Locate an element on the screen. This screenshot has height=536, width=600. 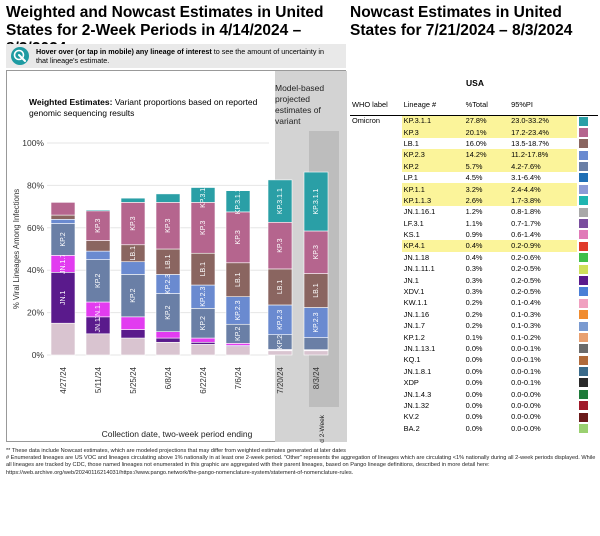
table-row: KP.1.1 3.2% 2.4-4.4% is located at coordinates (474, 189).